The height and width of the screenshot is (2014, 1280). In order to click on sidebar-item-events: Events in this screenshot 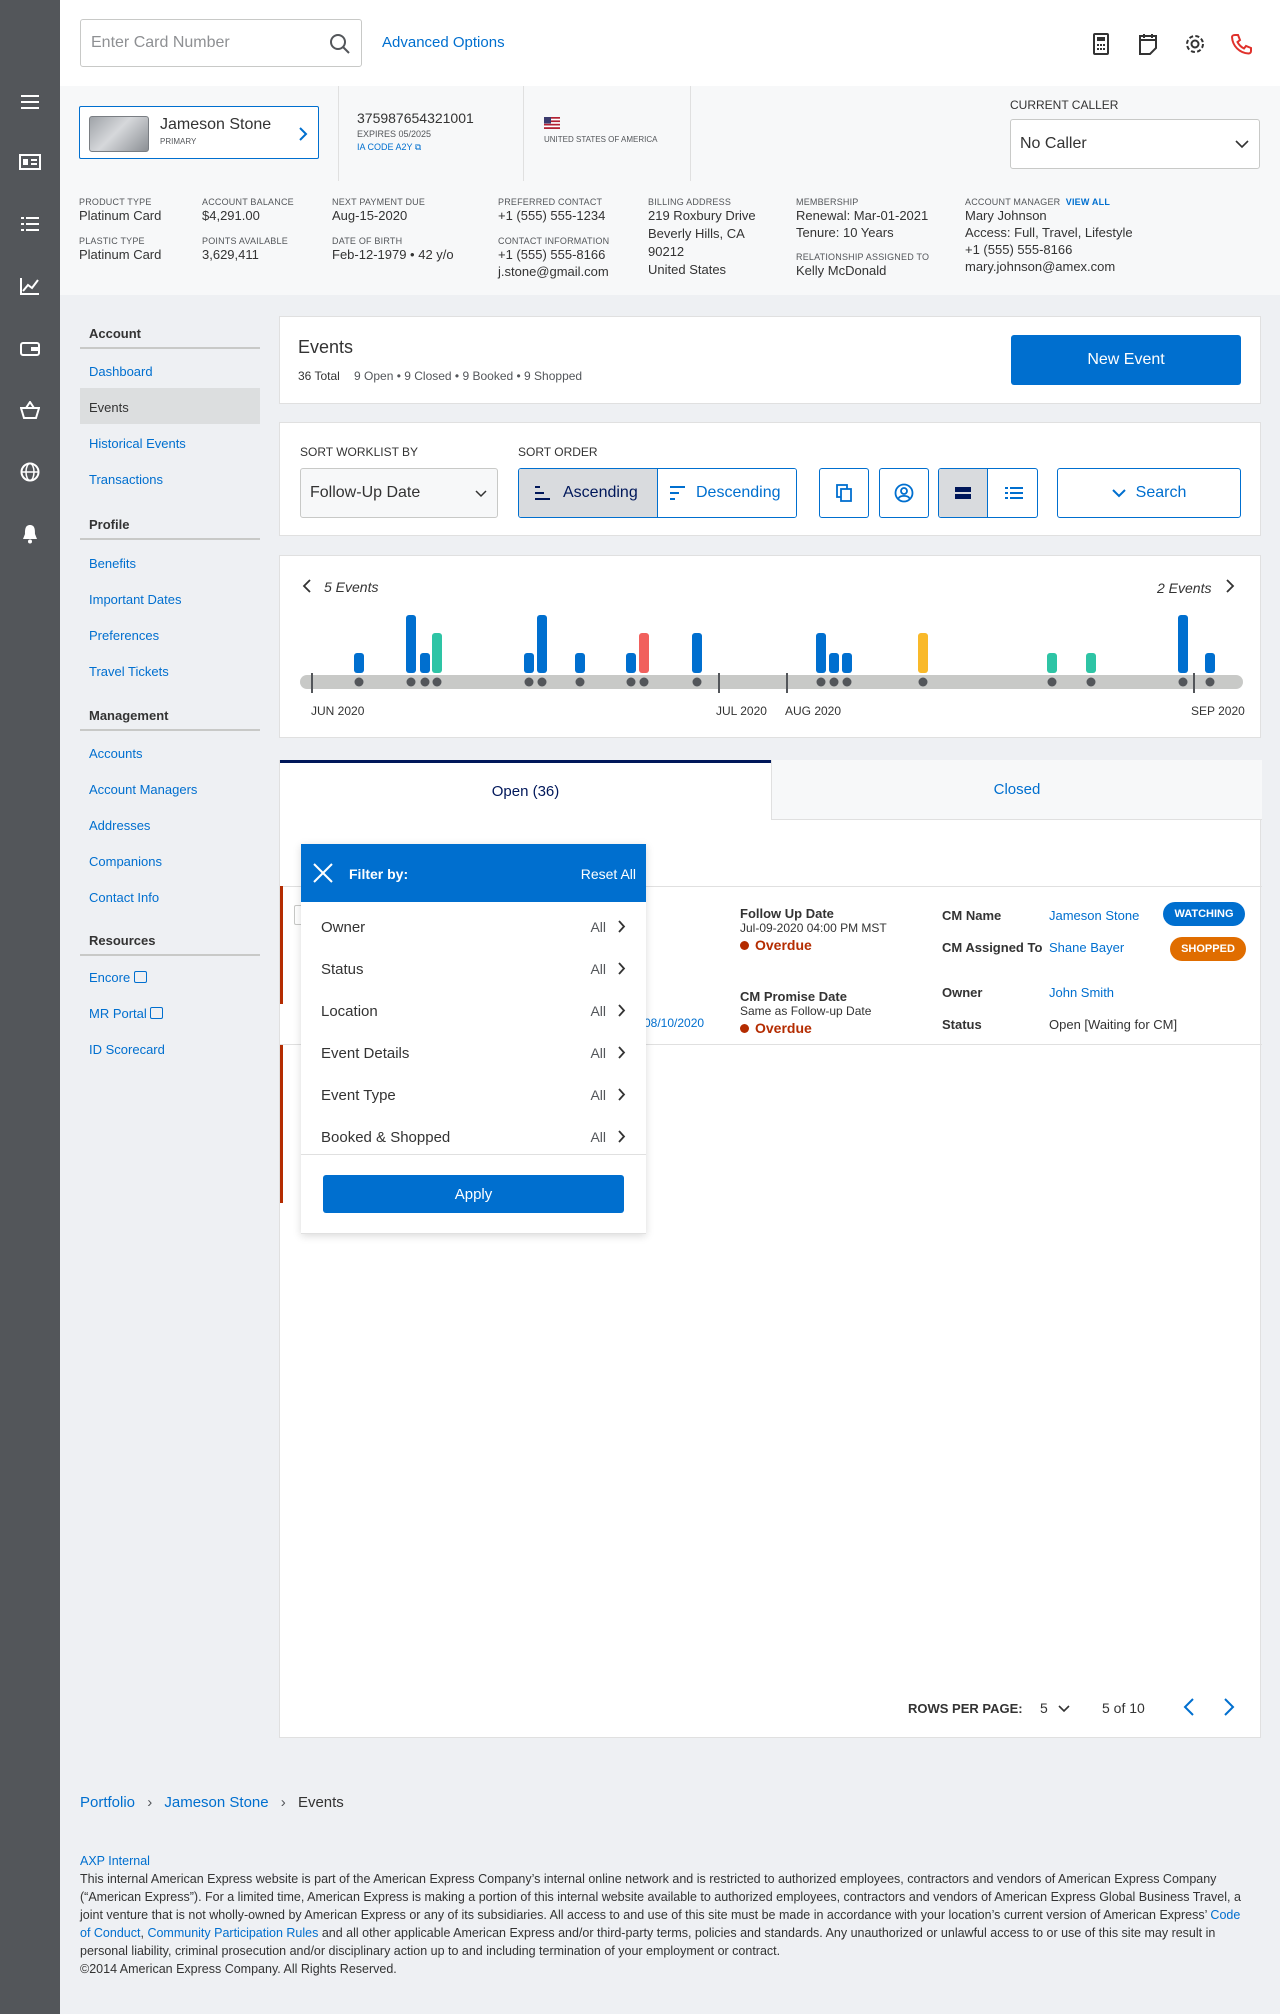, I will do `click(170, 406)`.